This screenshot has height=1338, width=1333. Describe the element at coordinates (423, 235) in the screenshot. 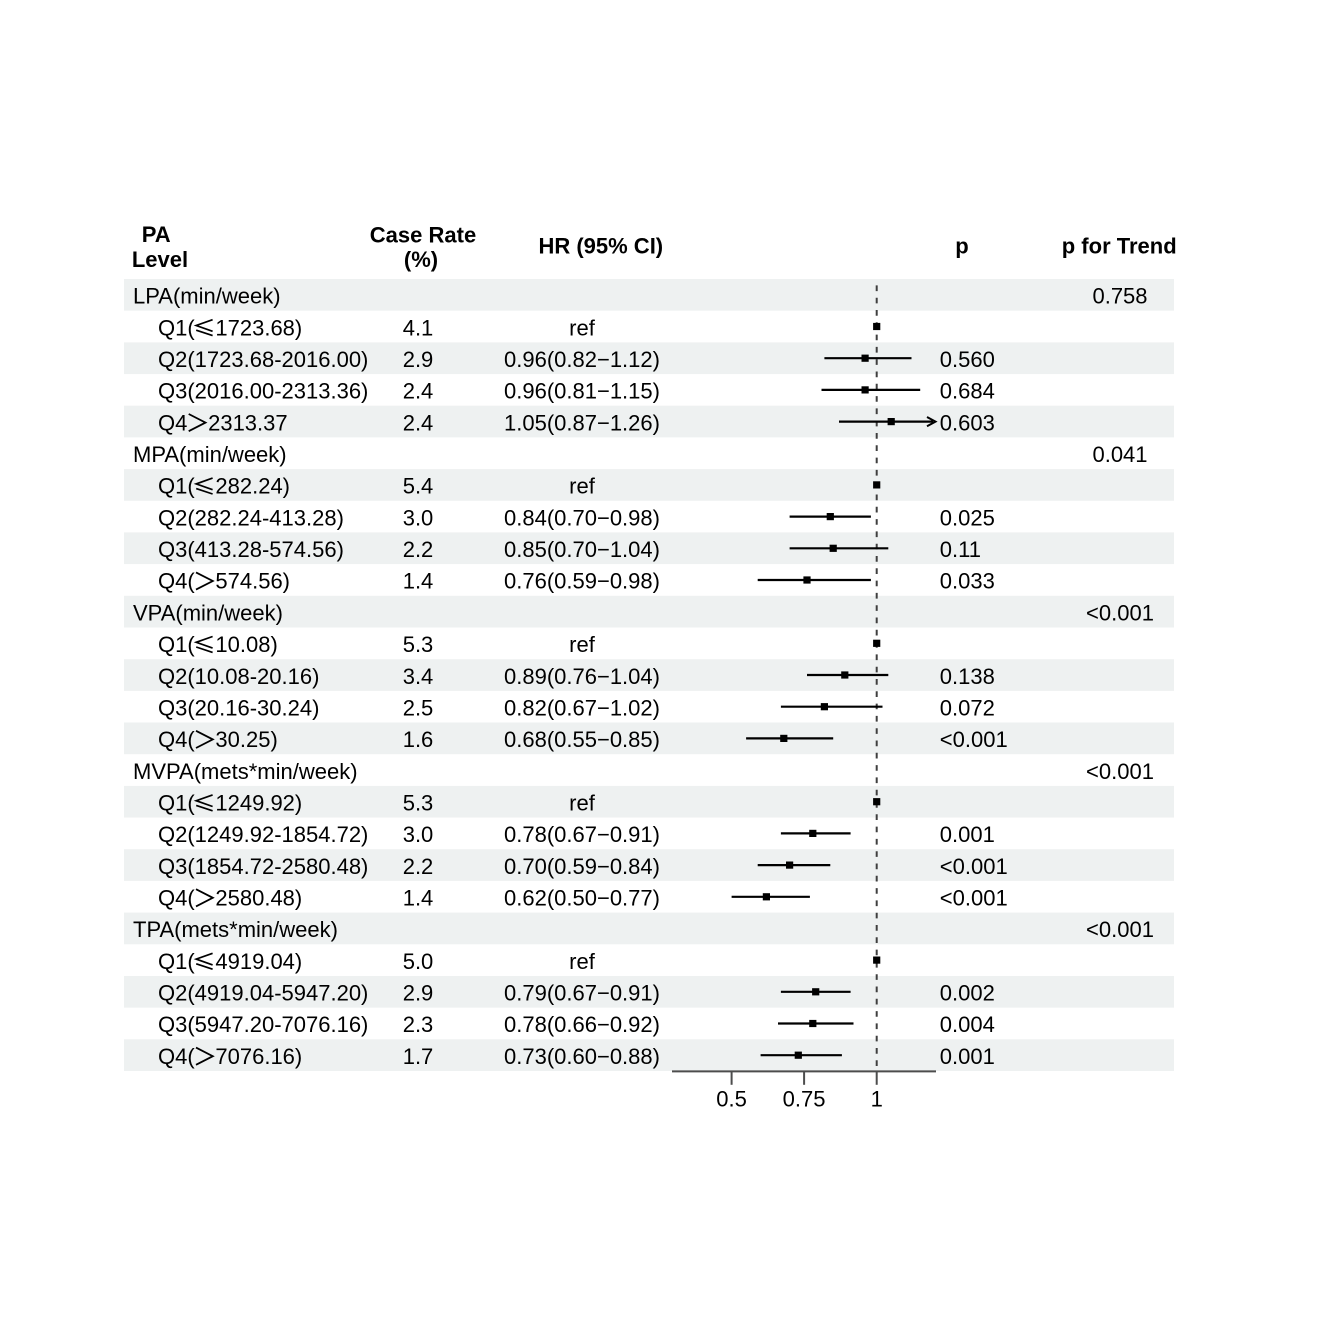

I see `svg-text: Case Rate` at that location.